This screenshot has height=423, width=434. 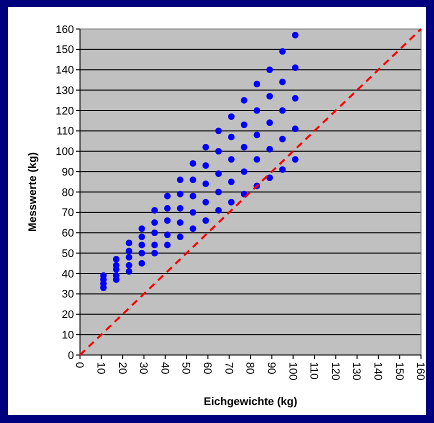 I want to click on y-tick-label: 50, so click(x=68, y=254).